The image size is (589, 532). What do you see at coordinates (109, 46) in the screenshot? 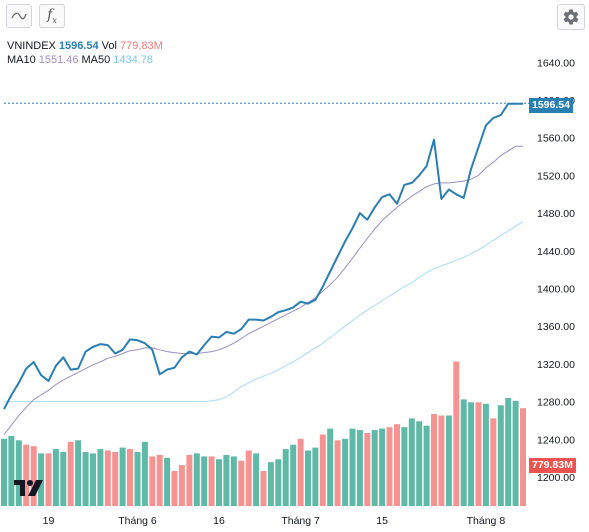
I see `legend-vol-label: Vol` at bounding box center [109, 46].